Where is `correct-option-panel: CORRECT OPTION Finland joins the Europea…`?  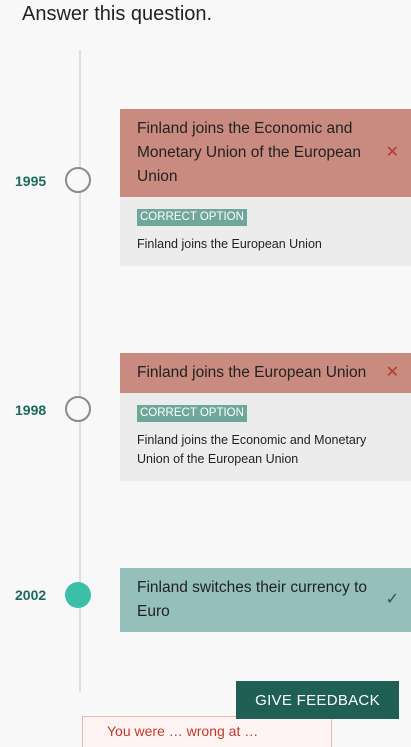
correct-option-panel: CORRECT OPTION Finland joins the Europea… is located at coordinates (265, 231).